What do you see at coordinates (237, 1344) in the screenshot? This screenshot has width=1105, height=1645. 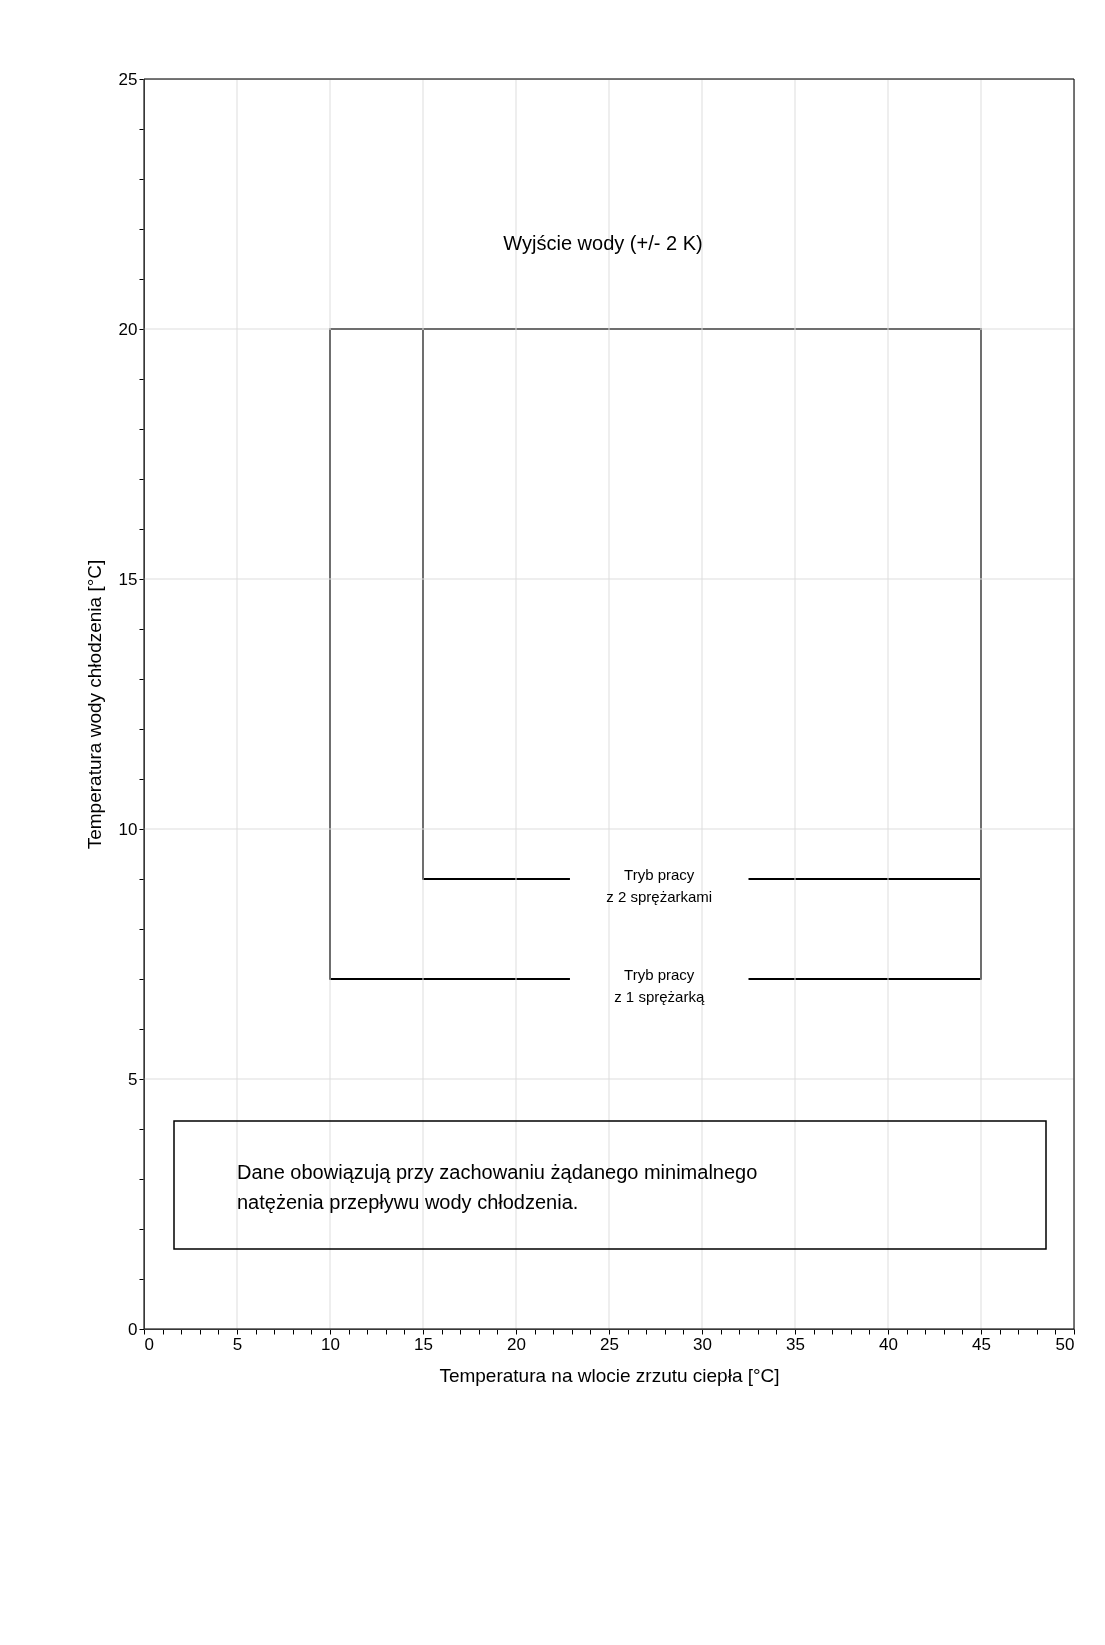 I see `x-tick-label: 5` at bounding box center [237, 1344].